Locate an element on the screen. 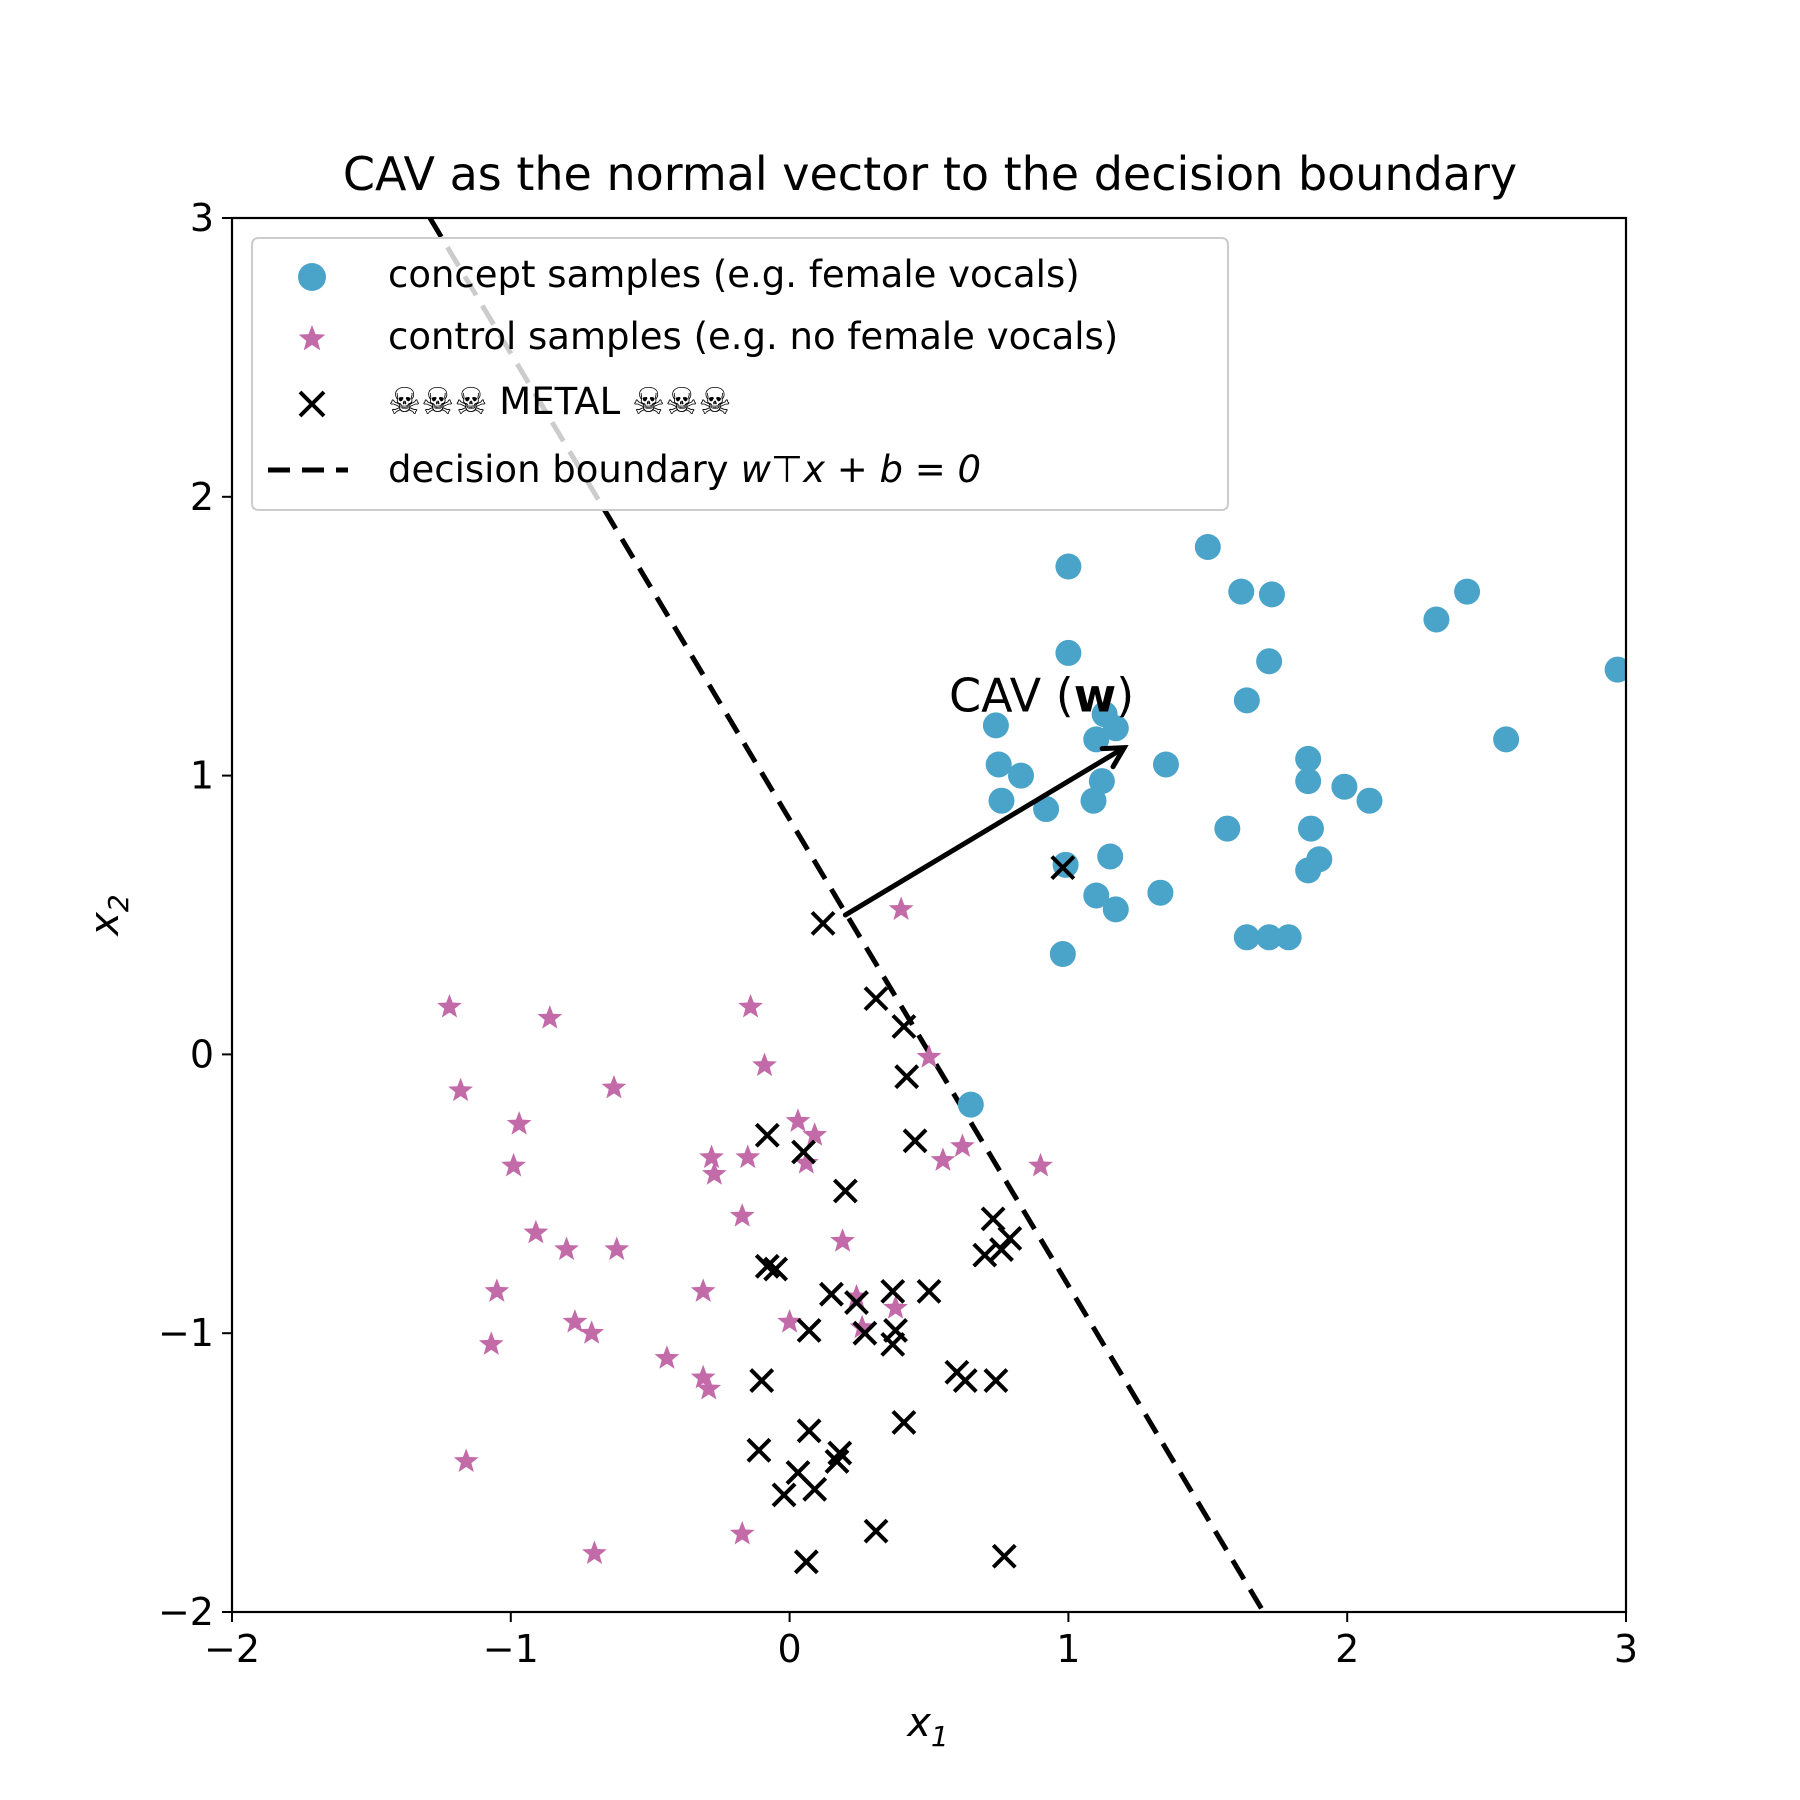 The height and width of the screenshot is (1800, 1800). x-axis-label: x1 is located at coordinates (927, 1726).